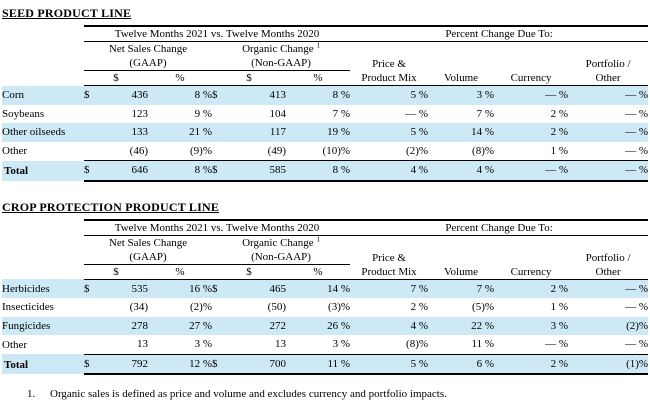 The height and width of the screenshot is (414, 650). I want to click on table-row: Corn $ 436 8 % $ 413 8 % 5 % 3 % — % — %, so click(325, 95).